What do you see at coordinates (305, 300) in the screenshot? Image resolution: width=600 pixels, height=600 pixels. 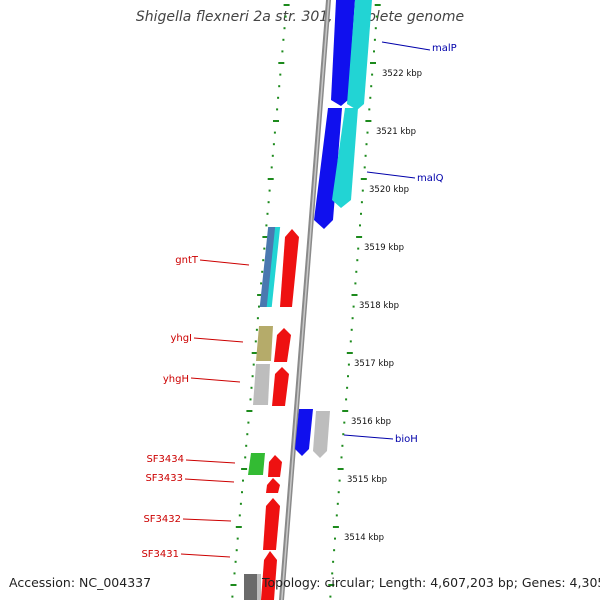 I see `genome-backbone-highlight` at bounding box center [305, 300].